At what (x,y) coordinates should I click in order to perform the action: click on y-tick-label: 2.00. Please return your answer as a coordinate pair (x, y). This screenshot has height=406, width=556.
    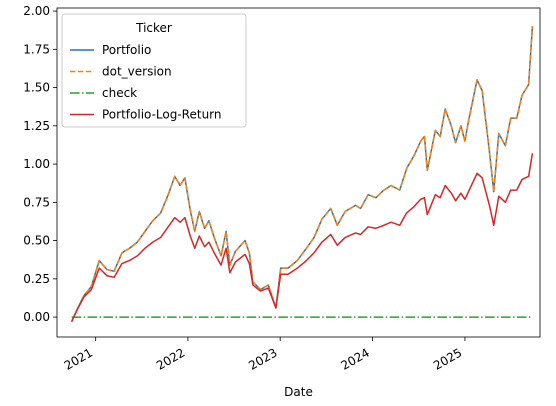
    Looking at the image, I should click on (36, 11).